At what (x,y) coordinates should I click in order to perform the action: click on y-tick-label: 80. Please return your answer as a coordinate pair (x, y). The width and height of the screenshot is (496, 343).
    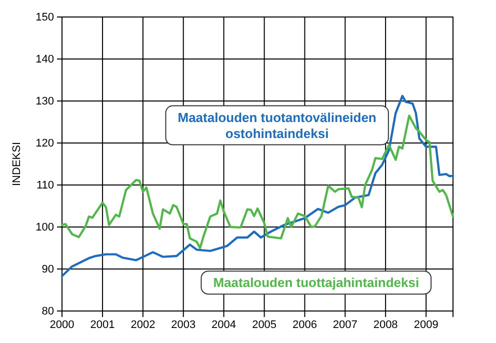
    Looking at the image, I should click on (48, 312).